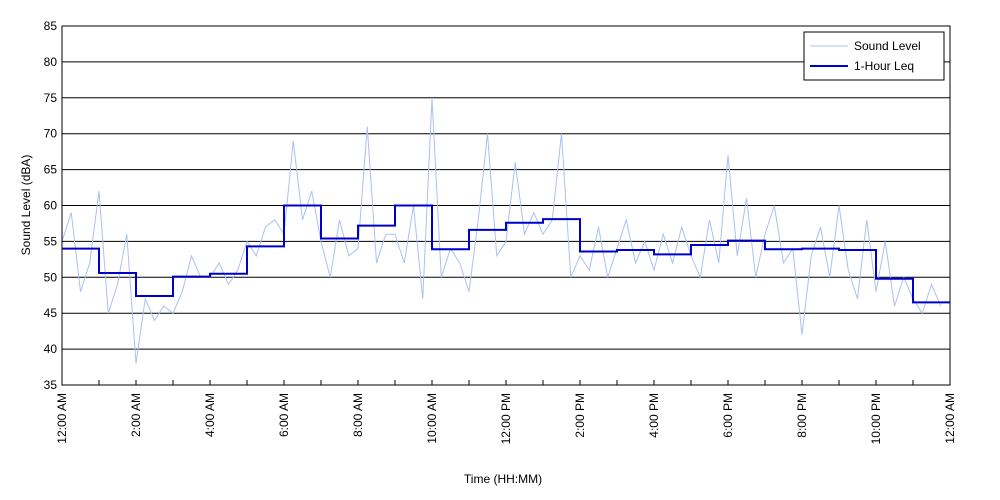 This screenshot has height=500, width=1000. What do you see at coordinates (654, 415) in the screenshot?
I see `x-tick-label: 4:00 PM` at bounding box center [654, 415].